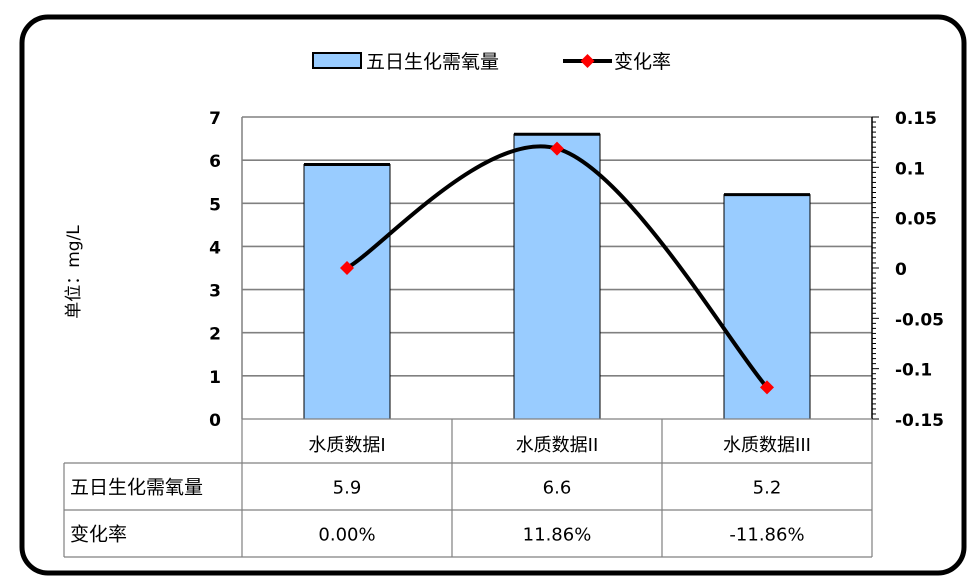  I want to click on table-row-label: 变化率, so click(98, 535).